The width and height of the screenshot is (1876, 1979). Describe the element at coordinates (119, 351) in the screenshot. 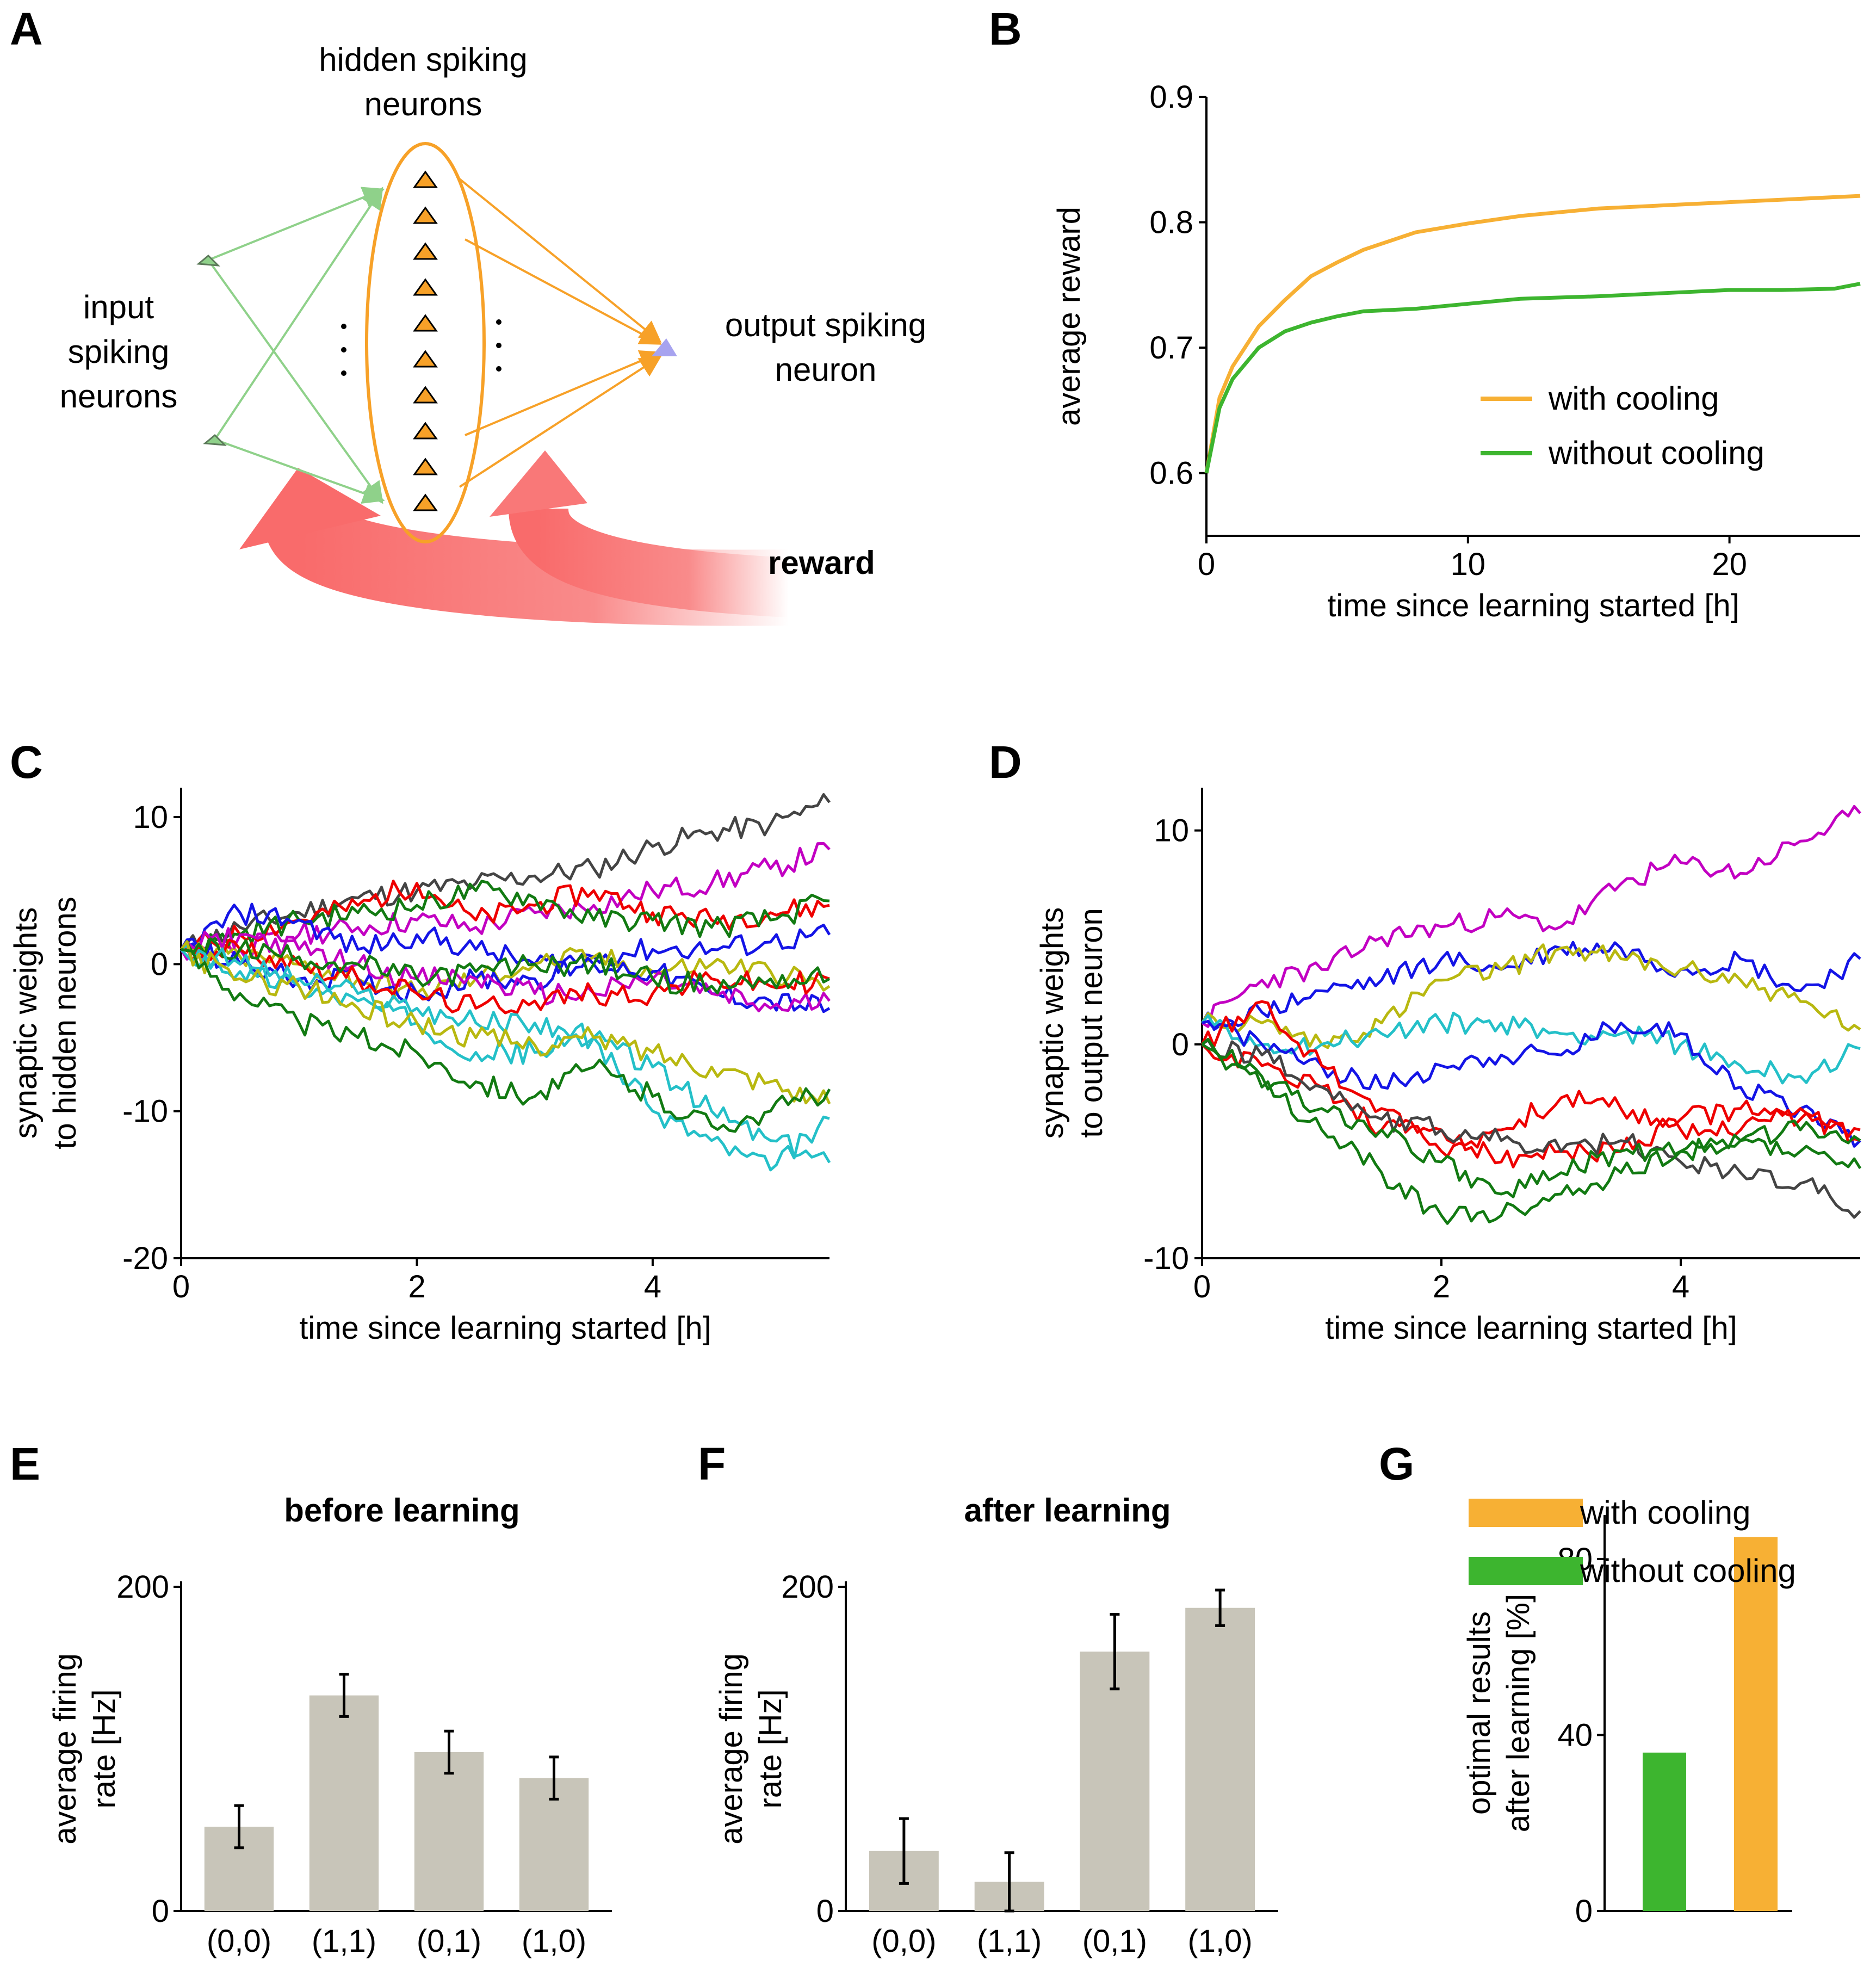

I see `input-neurons-label-line2: spiking` at that location.